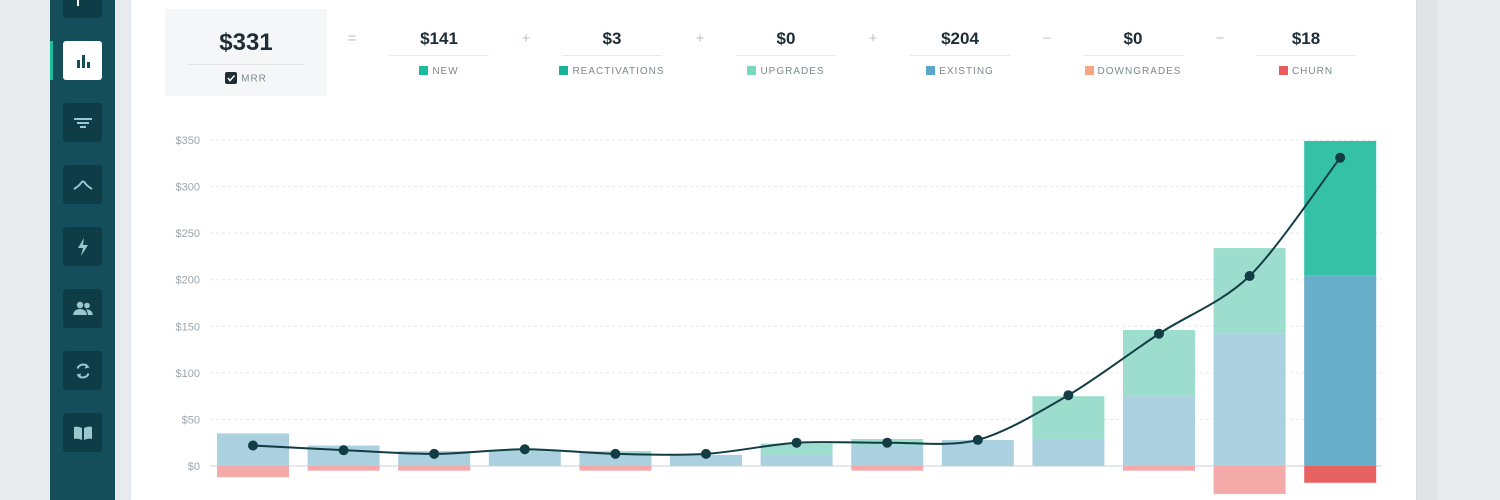 The width and height of the screenshot is (1500, 500). Describe the element at coordinates (960, 38) in the screenshot. I see `metric-value: $204` at that location.